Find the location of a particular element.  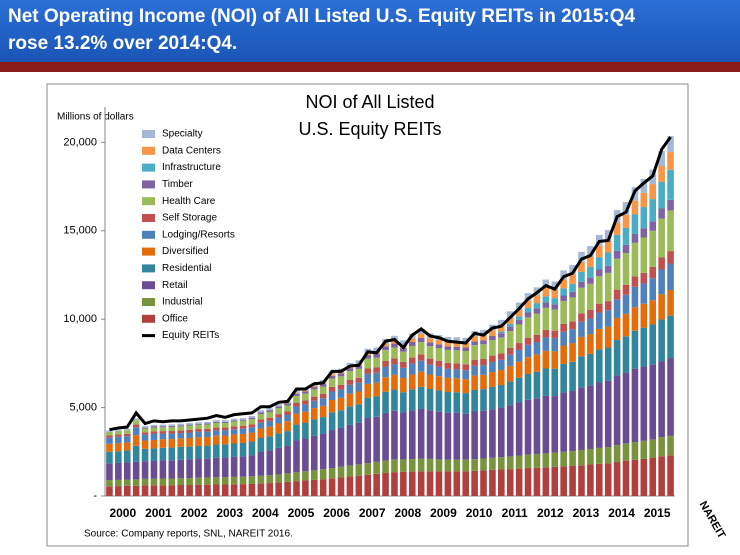

legend-label: Health Care is located at coordinates (189, 201).